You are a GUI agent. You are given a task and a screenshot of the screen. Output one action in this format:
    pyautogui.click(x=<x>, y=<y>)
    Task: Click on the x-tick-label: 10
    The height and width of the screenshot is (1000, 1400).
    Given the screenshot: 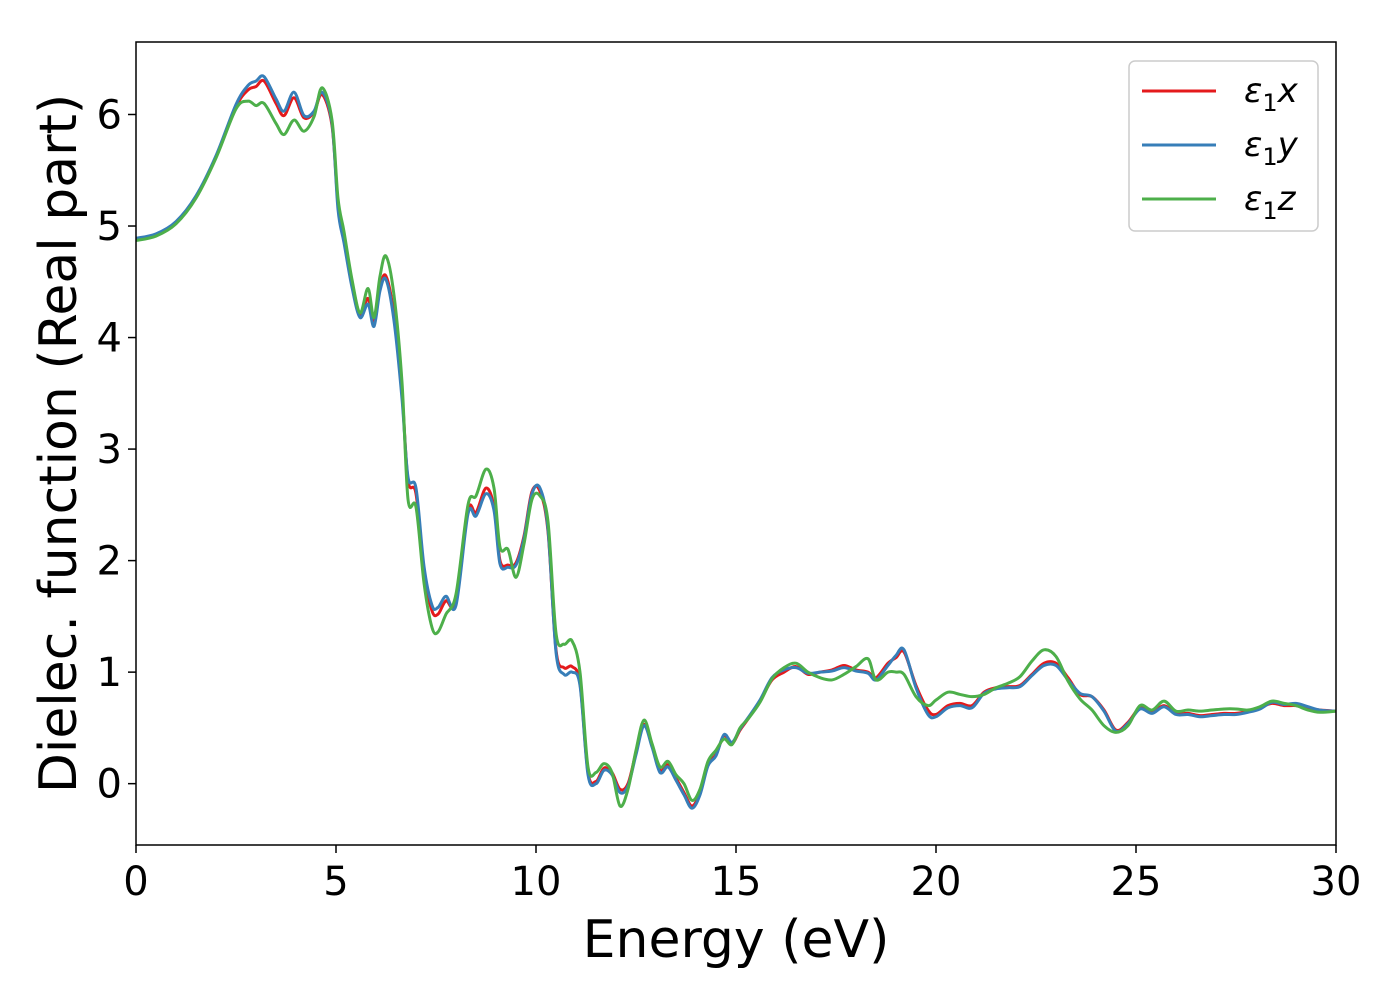 What is the action you would take?
    pyautogui.click(x=536, y=882)
    